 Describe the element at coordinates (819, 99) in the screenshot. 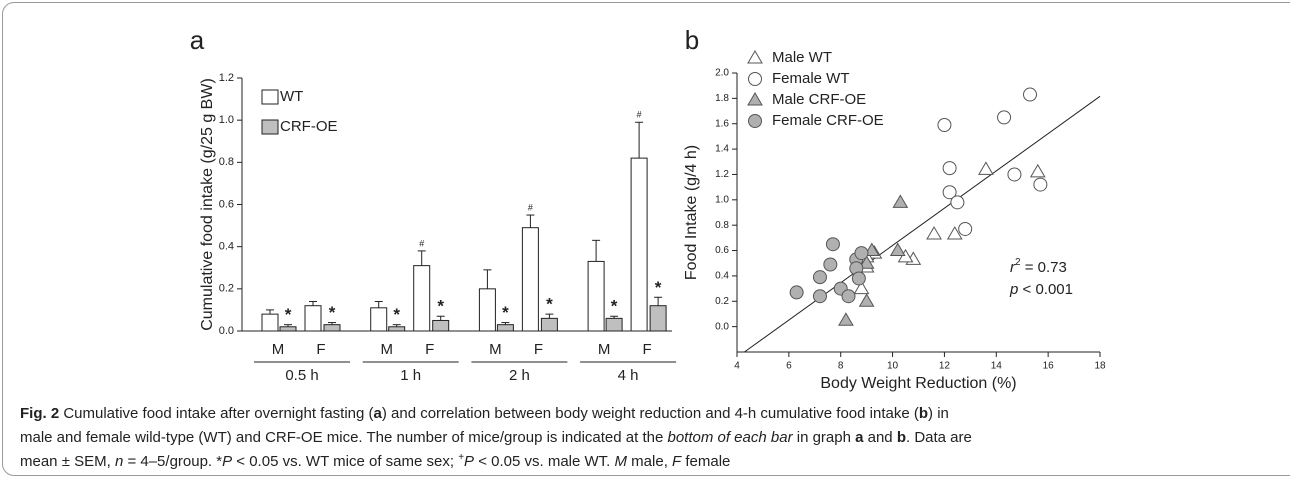

I see `legend-label: Male CRF-OE` at that location.